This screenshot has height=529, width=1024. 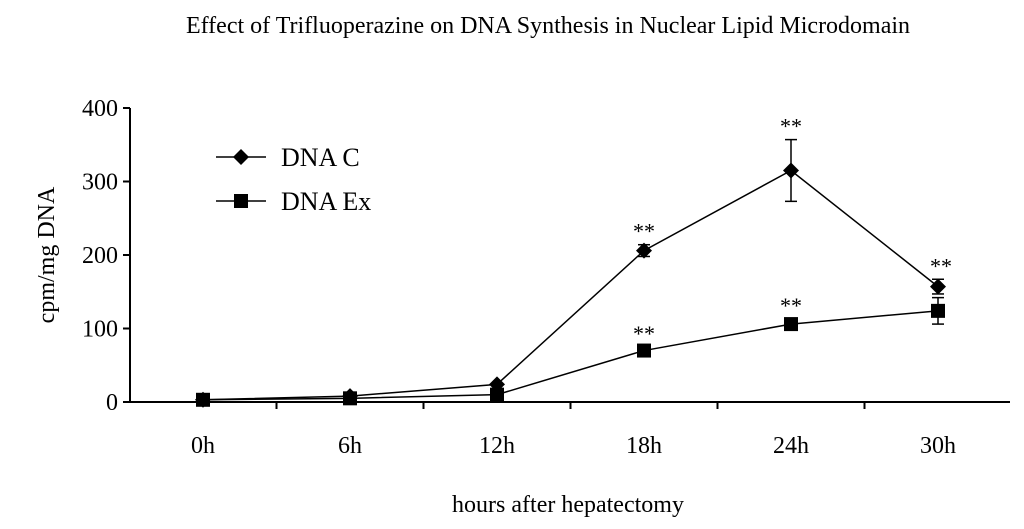 I want to click on x-tick-label: 12h, so click(x=497, y=446).